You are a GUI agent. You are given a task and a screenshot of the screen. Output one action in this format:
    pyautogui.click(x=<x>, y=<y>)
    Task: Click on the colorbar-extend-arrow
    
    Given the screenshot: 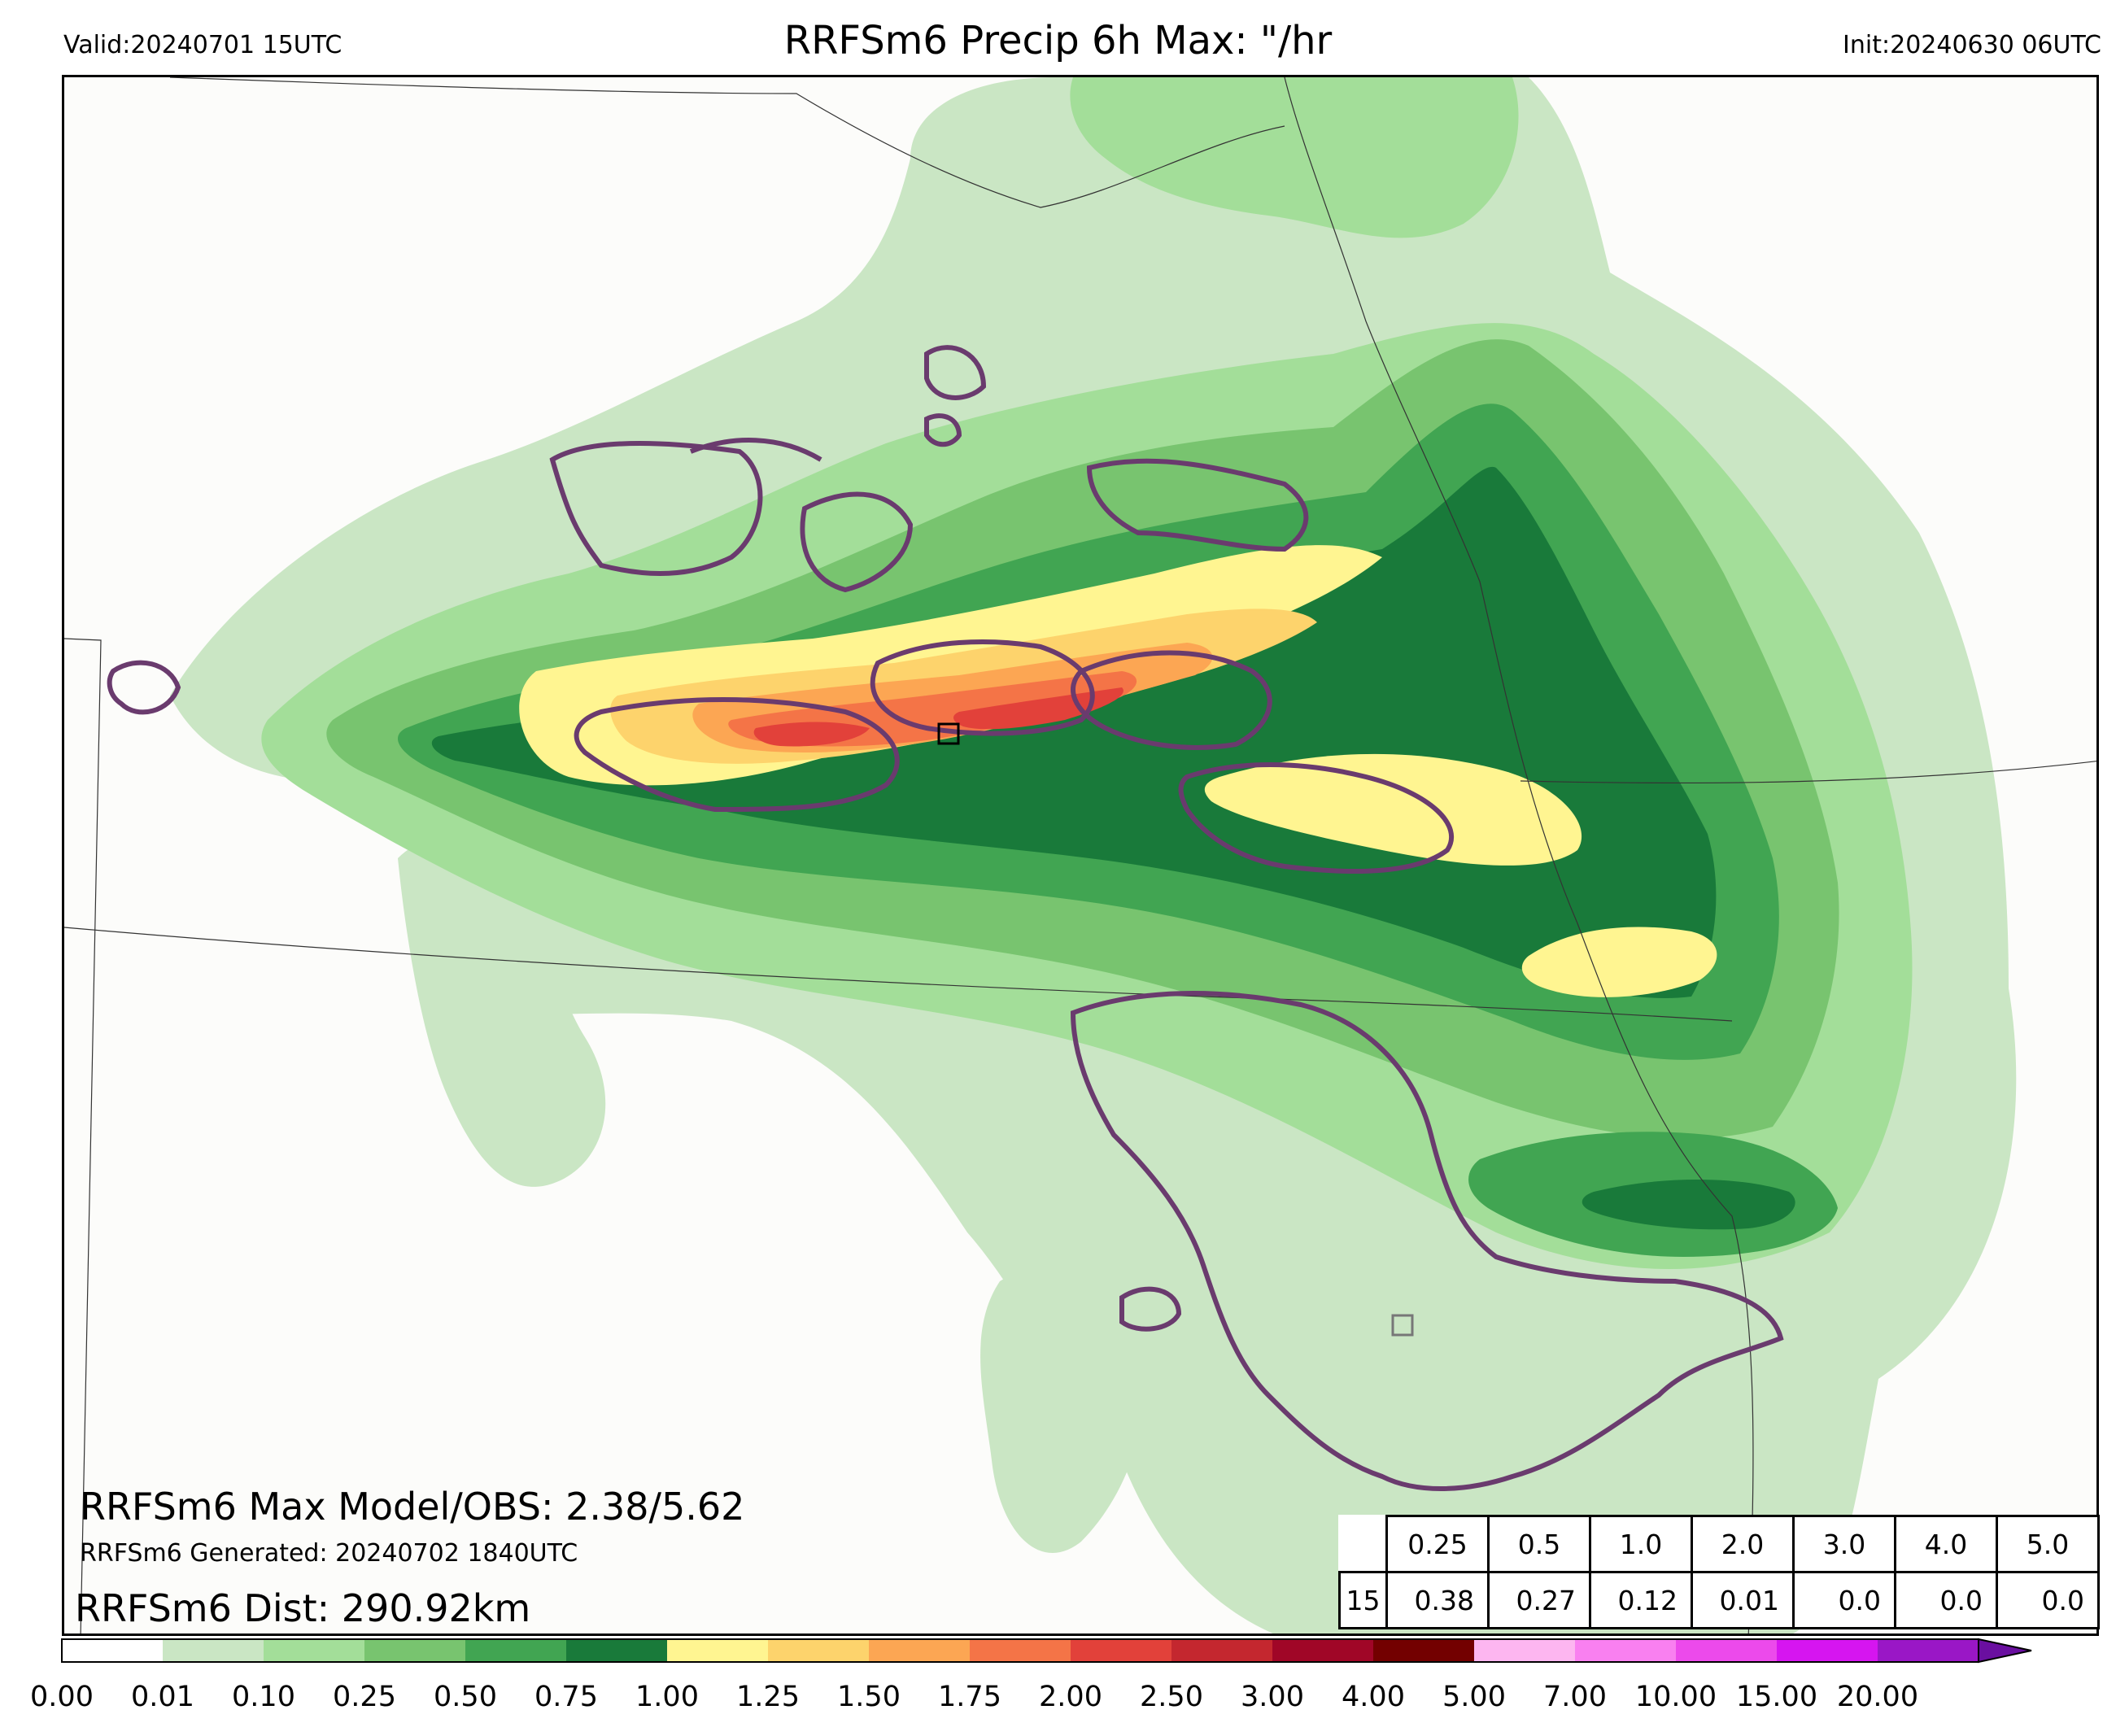 What is the action you would take?
    pyautogui.click(x=2005, y=1651)
    